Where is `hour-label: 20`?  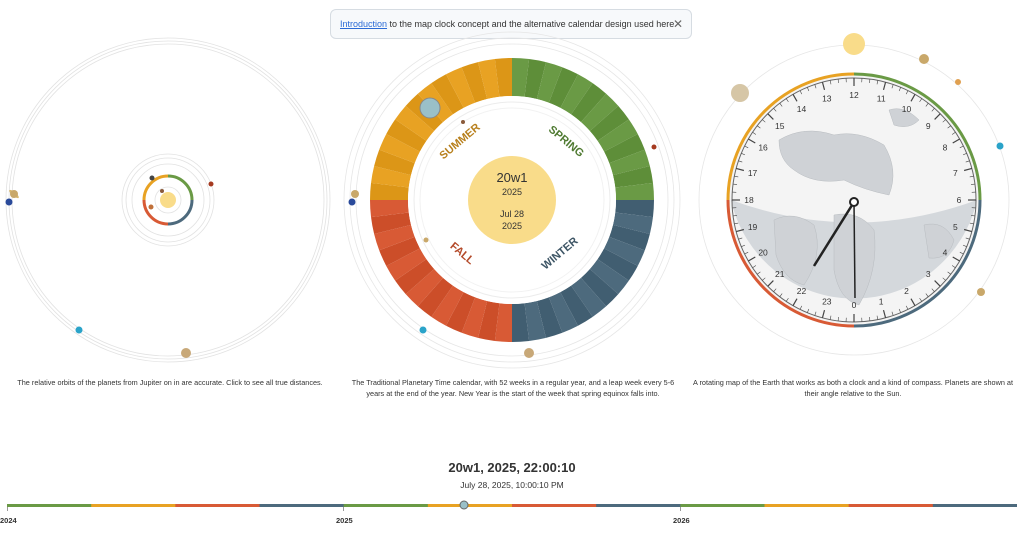 hour-label: 20 is located at coordinates (763, 253).